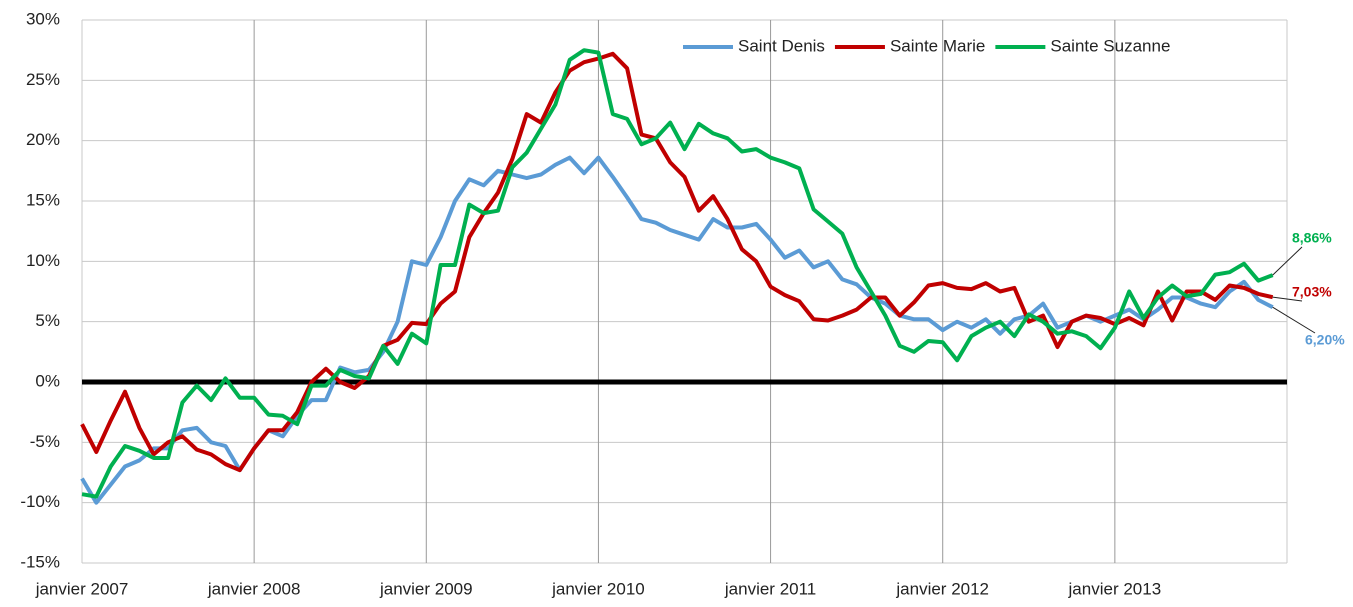 The width and height of the screenshot is (1353, 607). What do you see at coordinates (43, 18) in the screenshot?
I see `y-tick-label: 30%` at bounding box center [43, 18].